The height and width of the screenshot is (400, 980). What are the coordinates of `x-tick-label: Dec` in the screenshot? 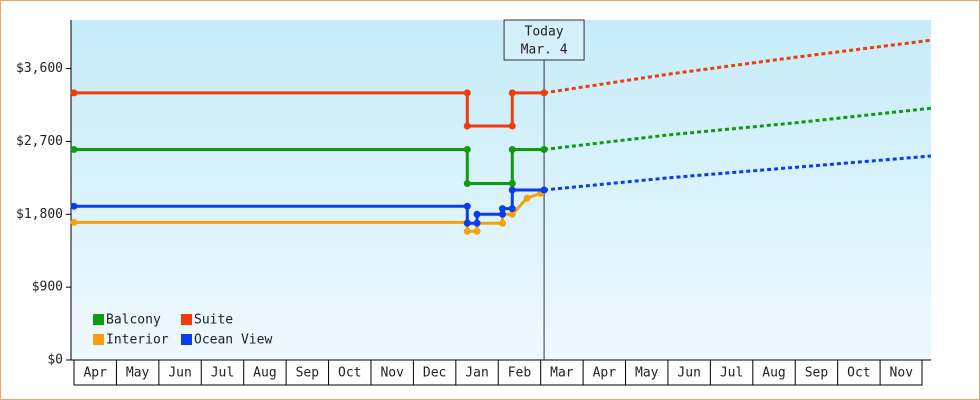 It's located at (434, 373).